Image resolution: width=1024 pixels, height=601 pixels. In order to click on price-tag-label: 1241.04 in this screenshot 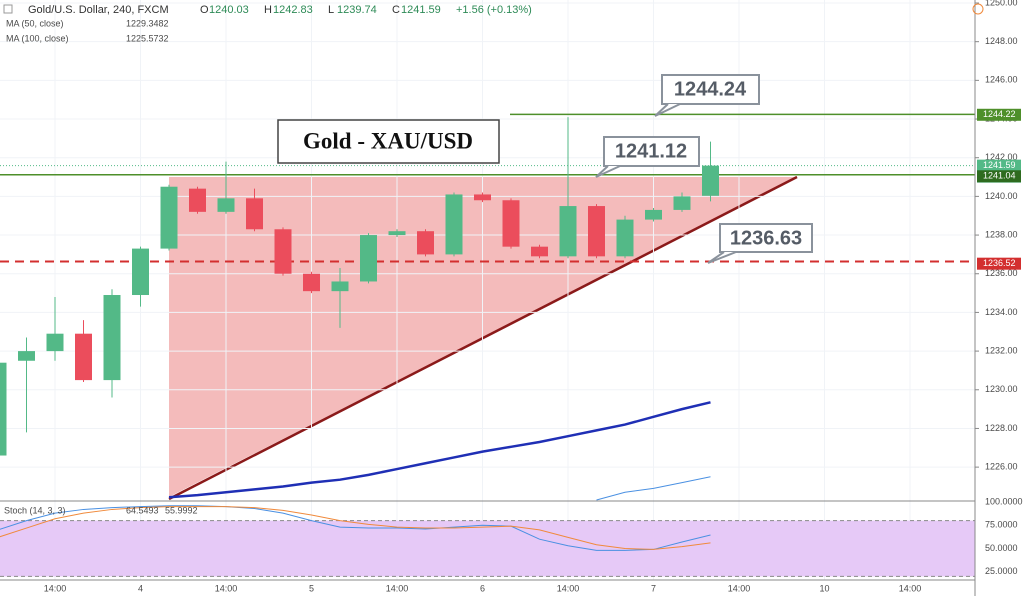, I will do `click(999, 176)`.